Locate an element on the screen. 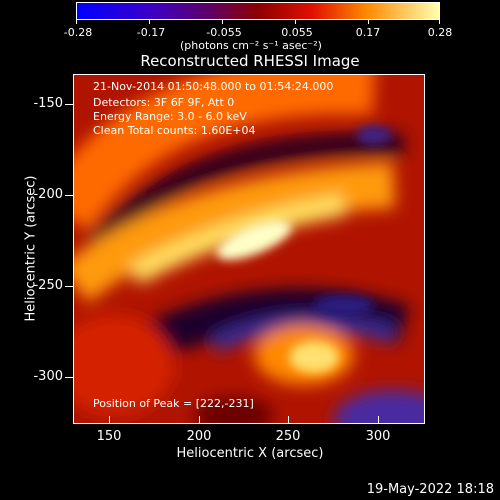  x-tick-label: 300 is located at coordinates (378, 436).